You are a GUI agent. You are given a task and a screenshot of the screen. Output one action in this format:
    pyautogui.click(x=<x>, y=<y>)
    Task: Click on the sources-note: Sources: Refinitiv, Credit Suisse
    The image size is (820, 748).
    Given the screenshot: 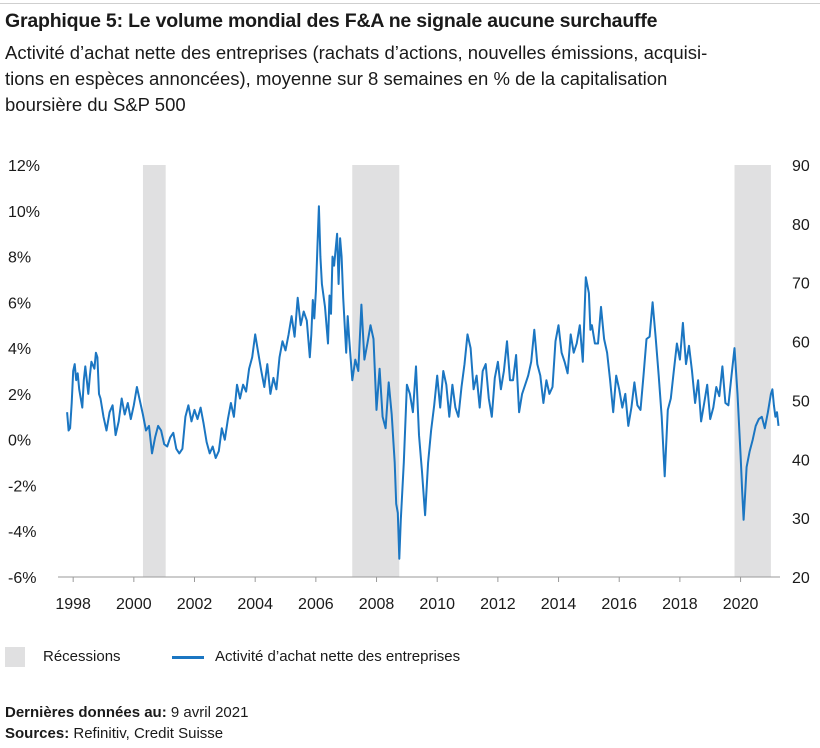 What is the action you would take?
    pyautogui.click(x=114, y=733)
    